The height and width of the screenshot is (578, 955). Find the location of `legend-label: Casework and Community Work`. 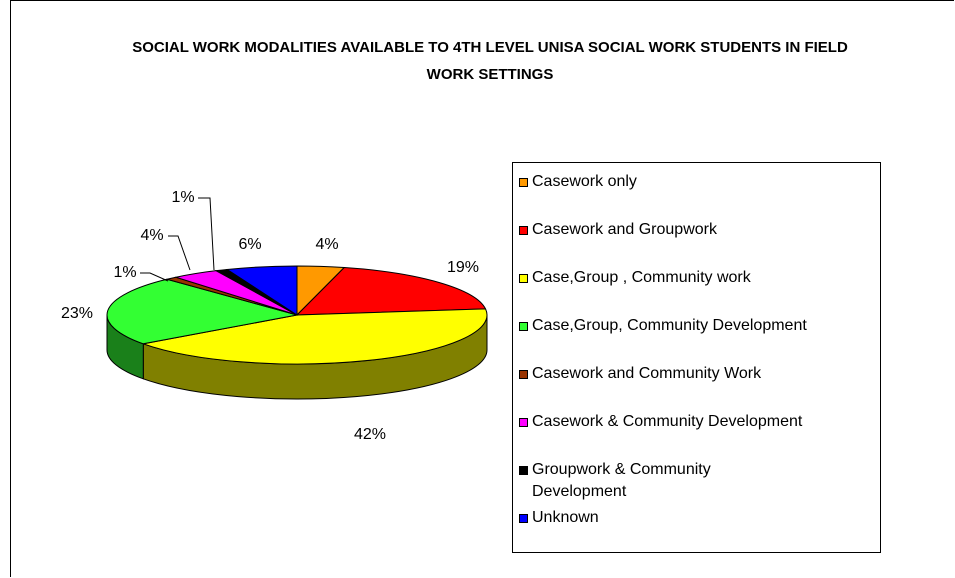

legend-label: Casework and Community Work is located at coordinates (647, 373).